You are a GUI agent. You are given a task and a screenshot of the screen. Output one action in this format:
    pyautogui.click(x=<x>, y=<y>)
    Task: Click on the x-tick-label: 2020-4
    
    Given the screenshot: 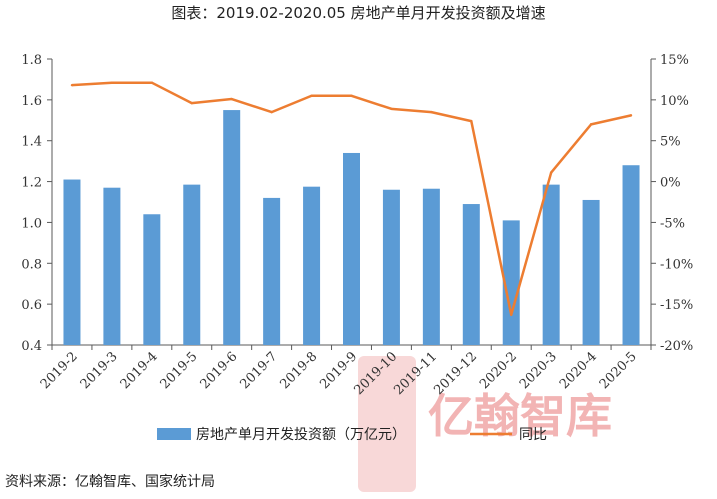 What is the action you would take?
    pyautogui.click(x=578, y=370)
    